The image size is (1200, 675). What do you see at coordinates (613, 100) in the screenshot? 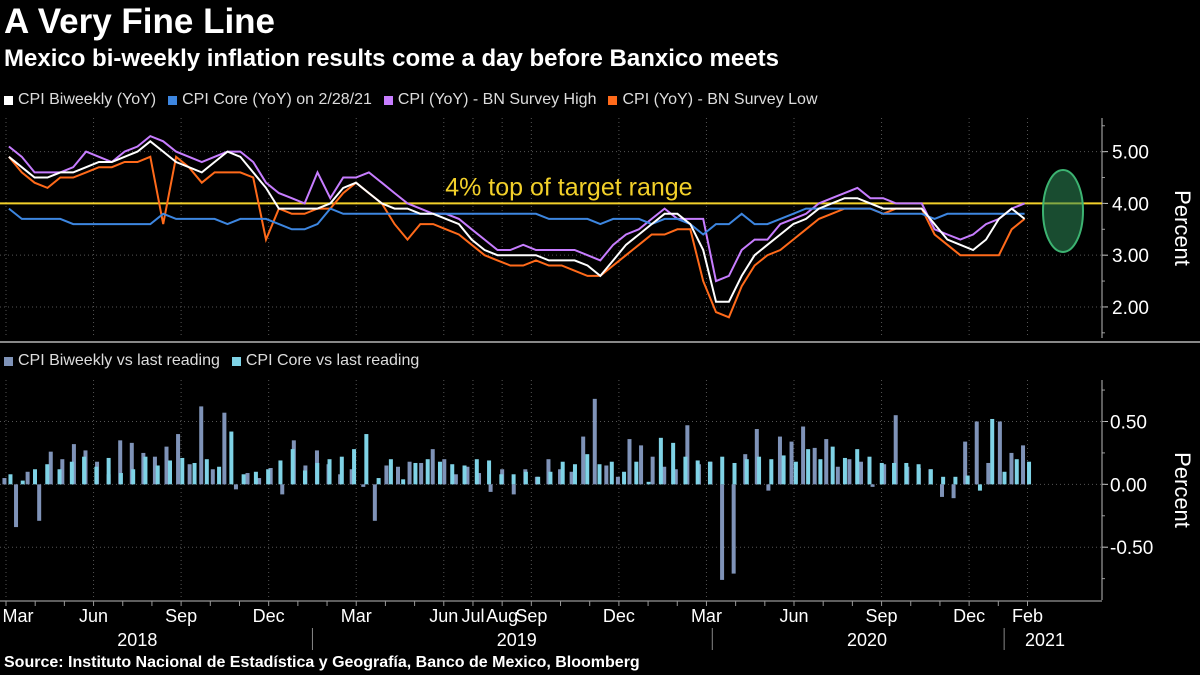
I see `legend-swatch-survey-low` at bounding box center [613, 100].